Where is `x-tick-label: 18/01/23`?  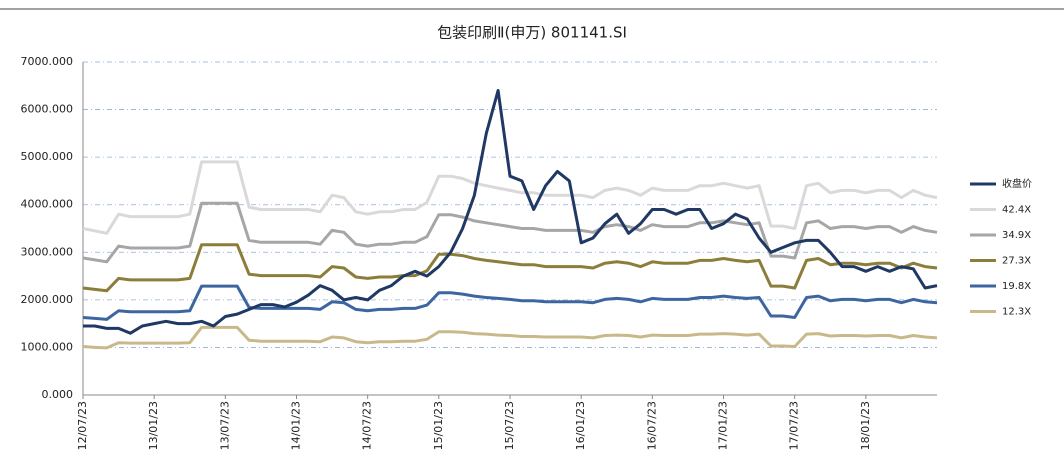 x-tick-label: 18/01/23 is located at coordinates (865, 425).